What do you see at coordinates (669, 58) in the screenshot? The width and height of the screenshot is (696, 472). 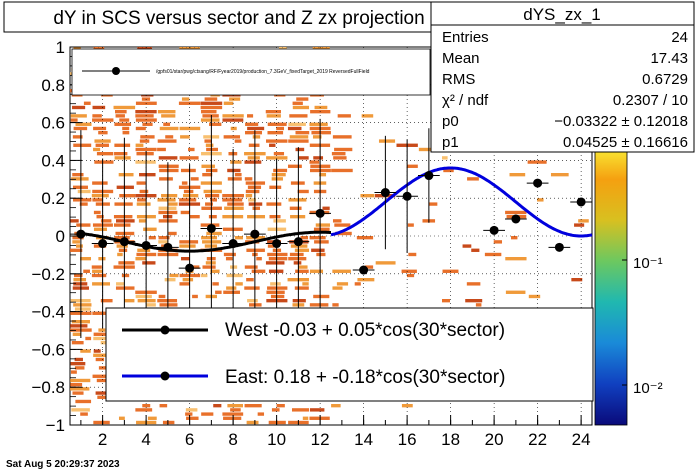 I see `stats-row-value: 17.43` at bounding box center [669, 58].